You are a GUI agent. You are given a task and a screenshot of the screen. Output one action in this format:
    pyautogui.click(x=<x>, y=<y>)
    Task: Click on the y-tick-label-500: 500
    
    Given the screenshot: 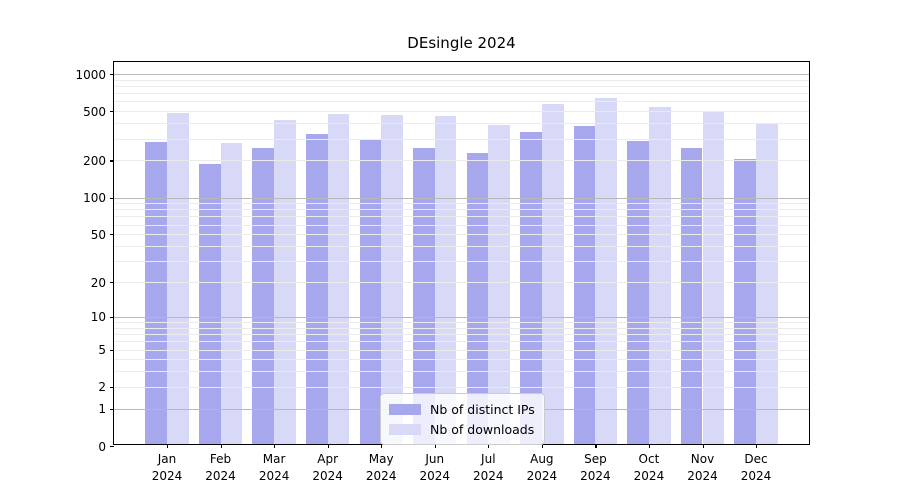 What is the action you would take?
    pyautogui.click(x=94, y=111)
    